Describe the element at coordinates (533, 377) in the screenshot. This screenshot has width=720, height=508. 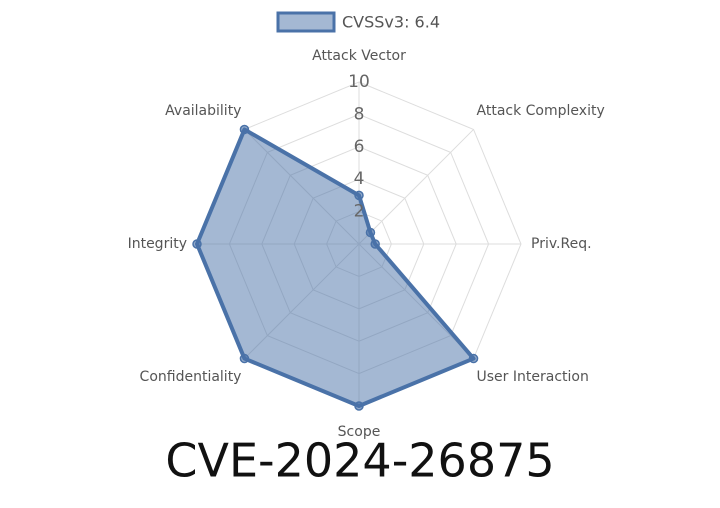
I see `axis-label: User Interaction` at that location.